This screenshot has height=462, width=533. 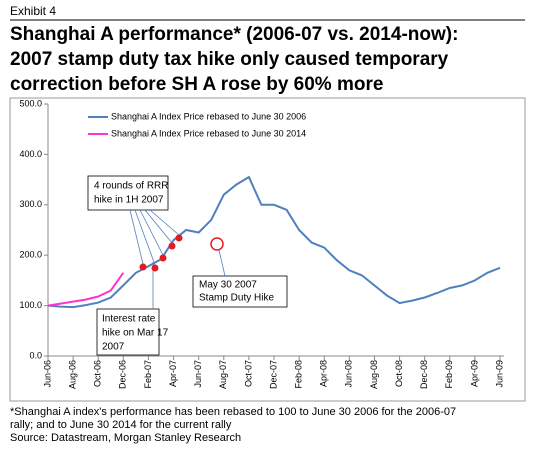 What do you see at coordinates (135, 333) in the screenshot?
I see `annotation: hike on Mar 17` at bounding box center [135, 333].